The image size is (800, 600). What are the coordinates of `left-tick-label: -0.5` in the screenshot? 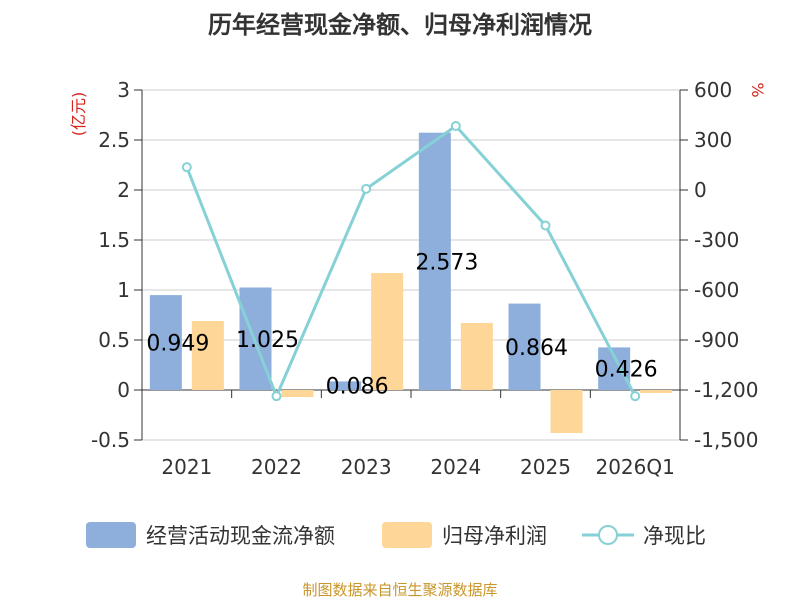 It's located at (110, 440).